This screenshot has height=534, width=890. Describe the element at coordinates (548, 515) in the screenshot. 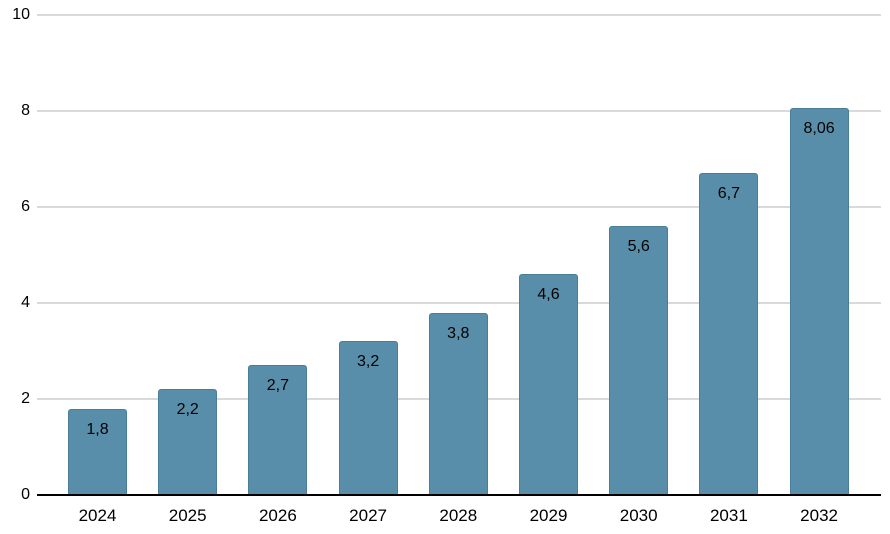

I see `x-axis-label: 2029` at that location.